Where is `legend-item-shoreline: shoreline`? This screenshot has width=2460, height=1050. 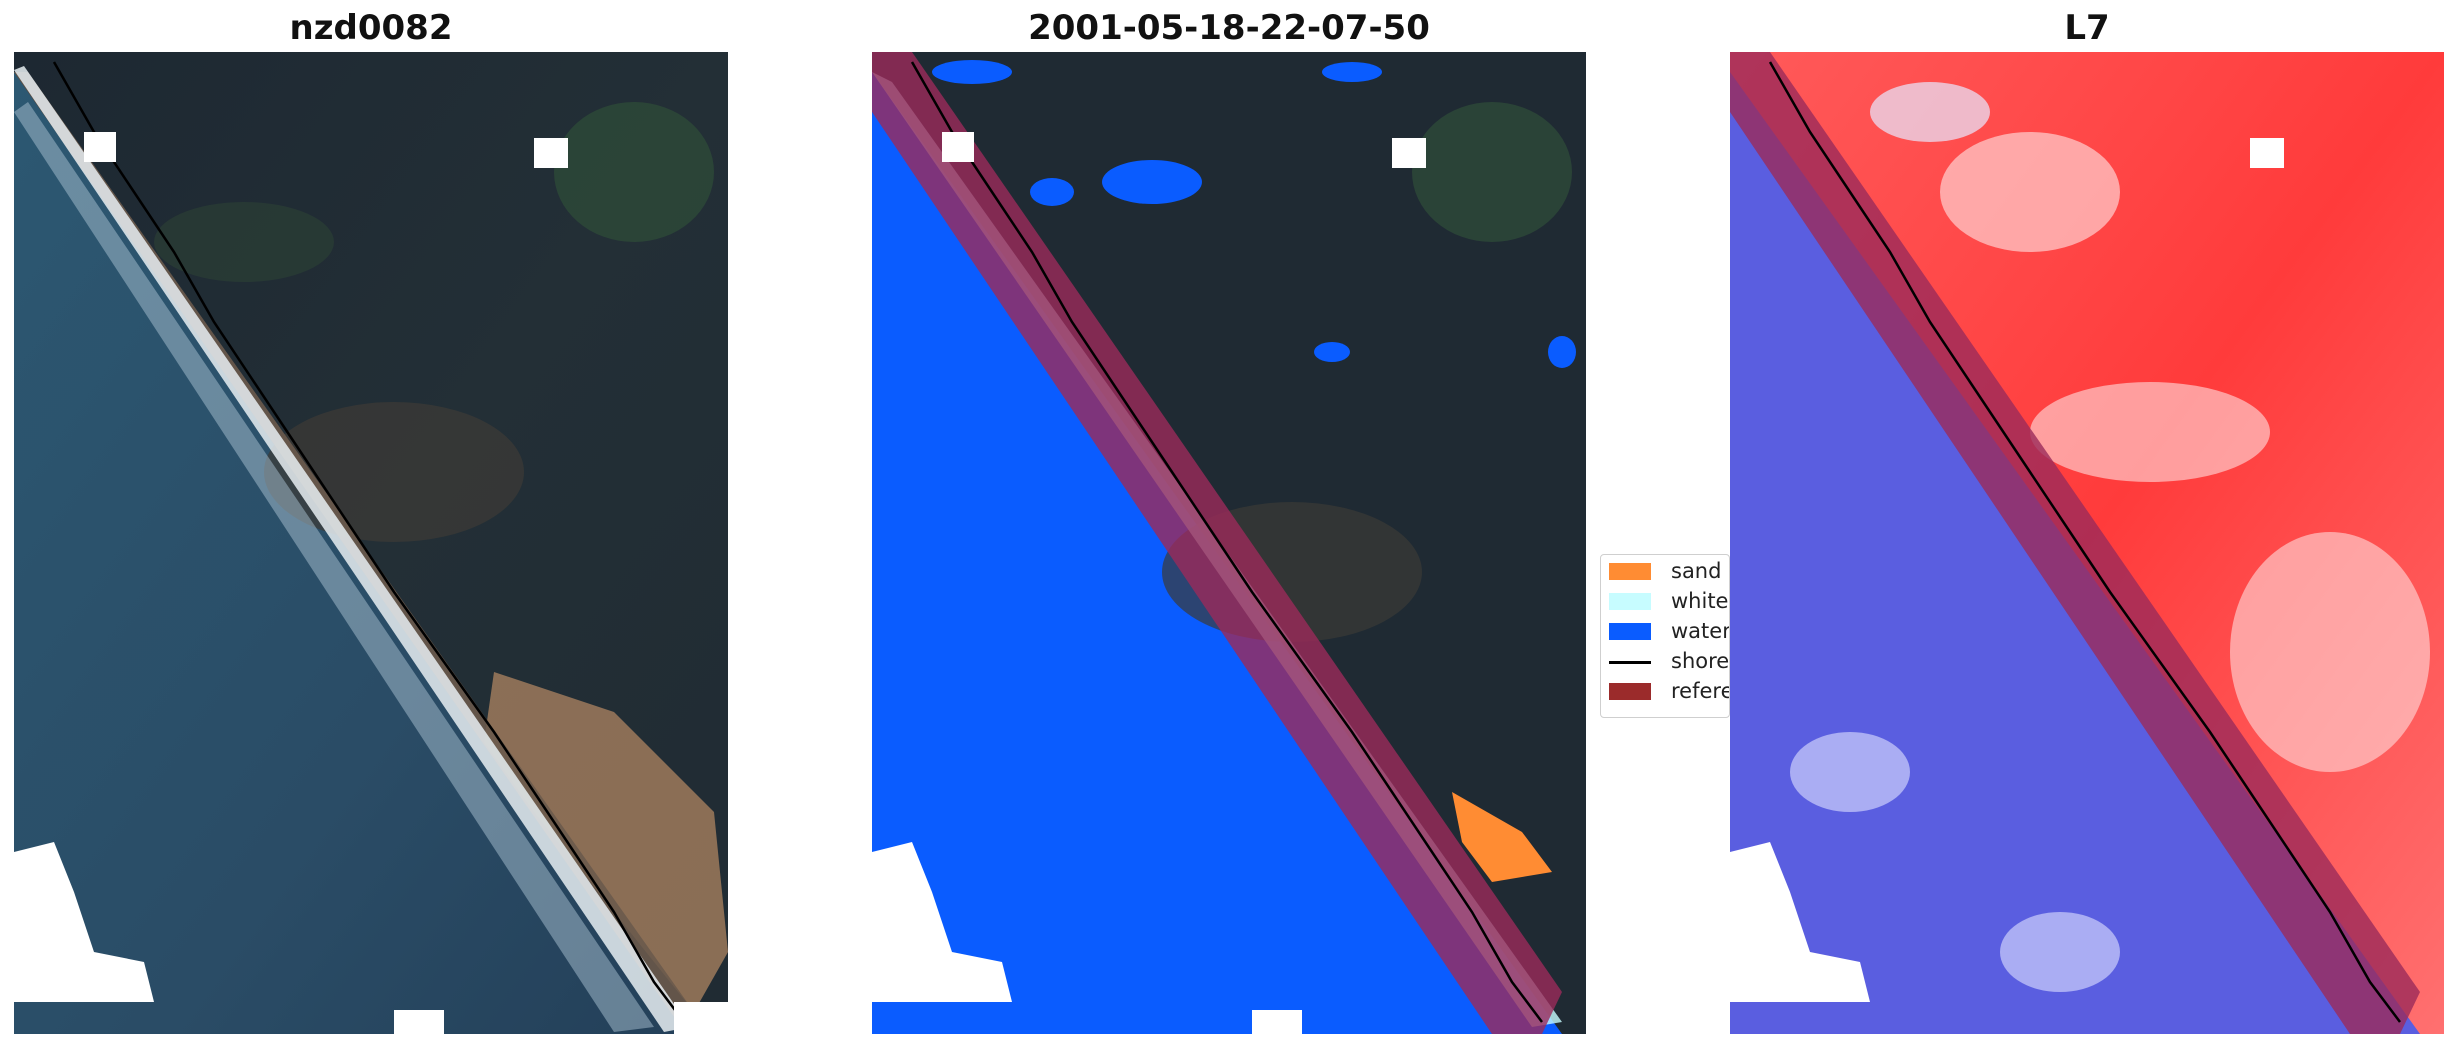
legend-item-shoreline: shoreline is located at coordinates (1669, 661).